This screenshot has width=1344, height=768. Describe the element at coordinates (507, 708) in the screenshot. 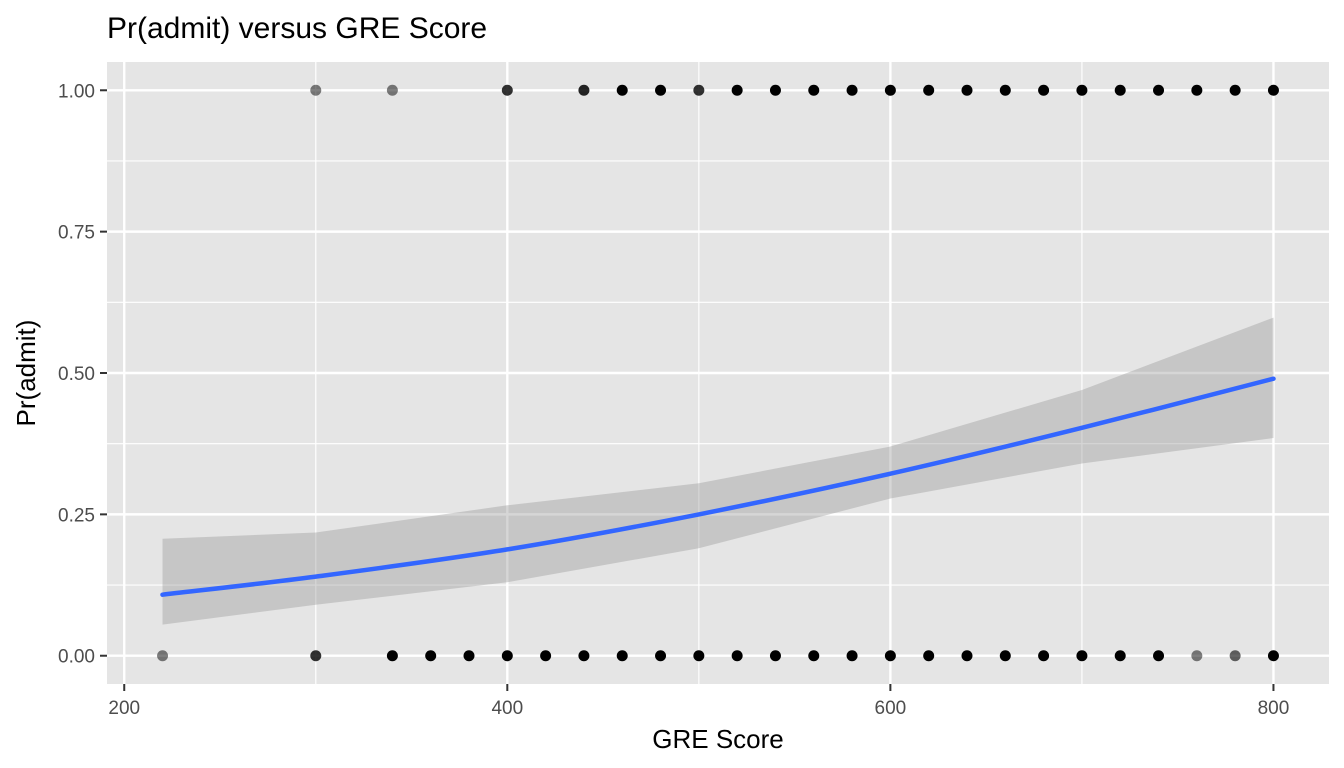

I see `x-tick-label: 400` at that location.